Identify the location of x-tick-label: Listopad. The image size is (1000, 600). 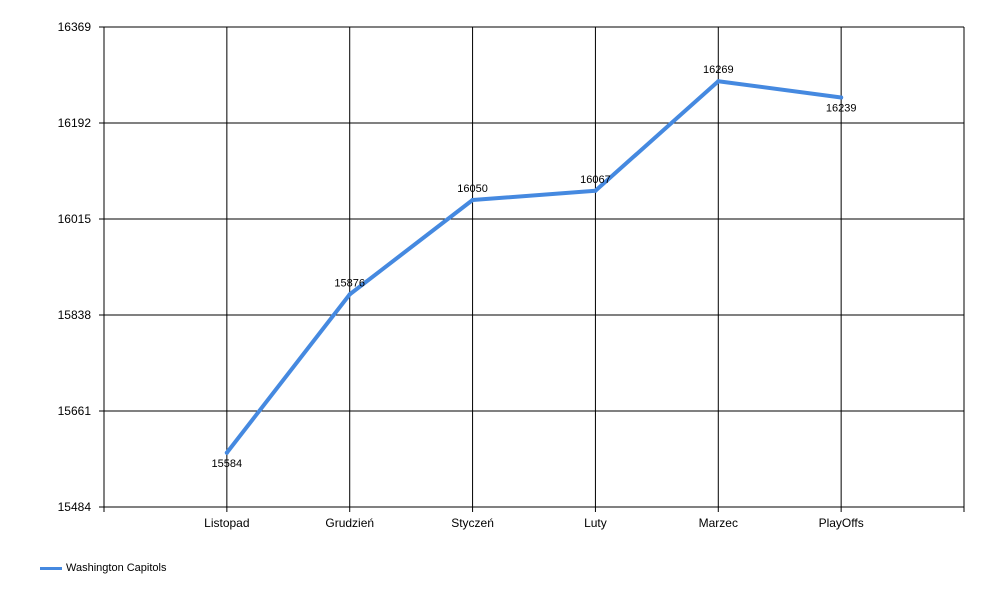
(226, 523).